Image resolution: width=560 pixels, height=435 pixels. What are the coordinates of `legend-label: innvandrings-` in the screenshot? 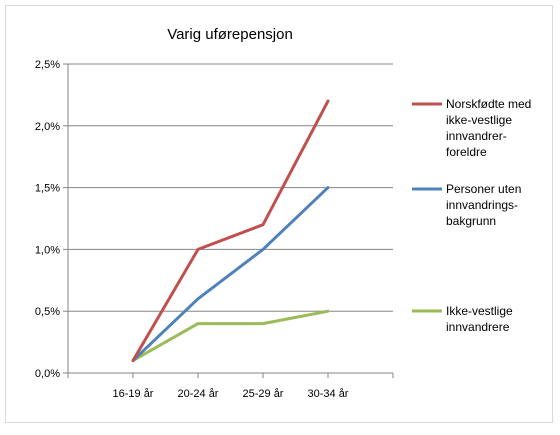 It's located at (482, 205).